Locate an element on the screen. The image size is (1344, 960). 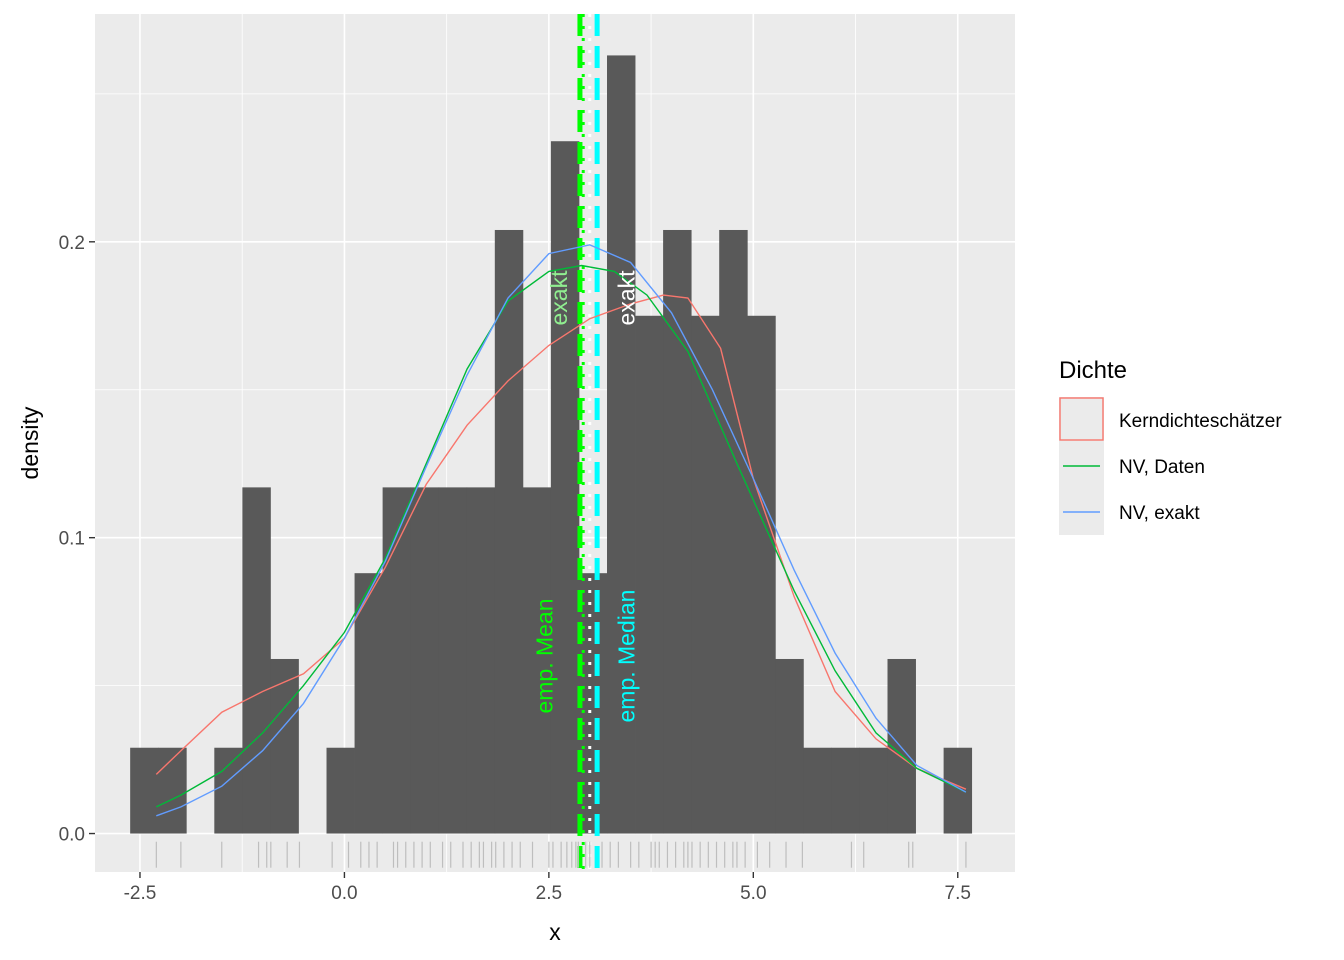
x-axis-title: x is located at coordinates (555, 932).